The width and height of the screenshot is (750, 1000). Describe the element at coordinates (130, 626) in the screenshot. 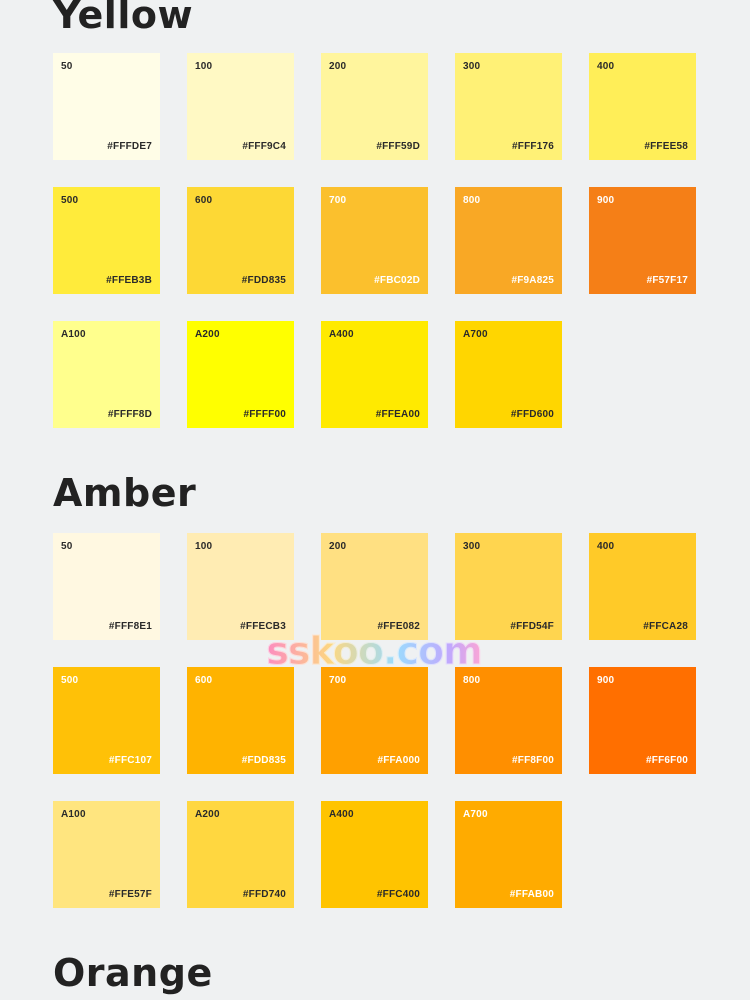

I see `swatch-hex-label: #FFF8E1` at that location.